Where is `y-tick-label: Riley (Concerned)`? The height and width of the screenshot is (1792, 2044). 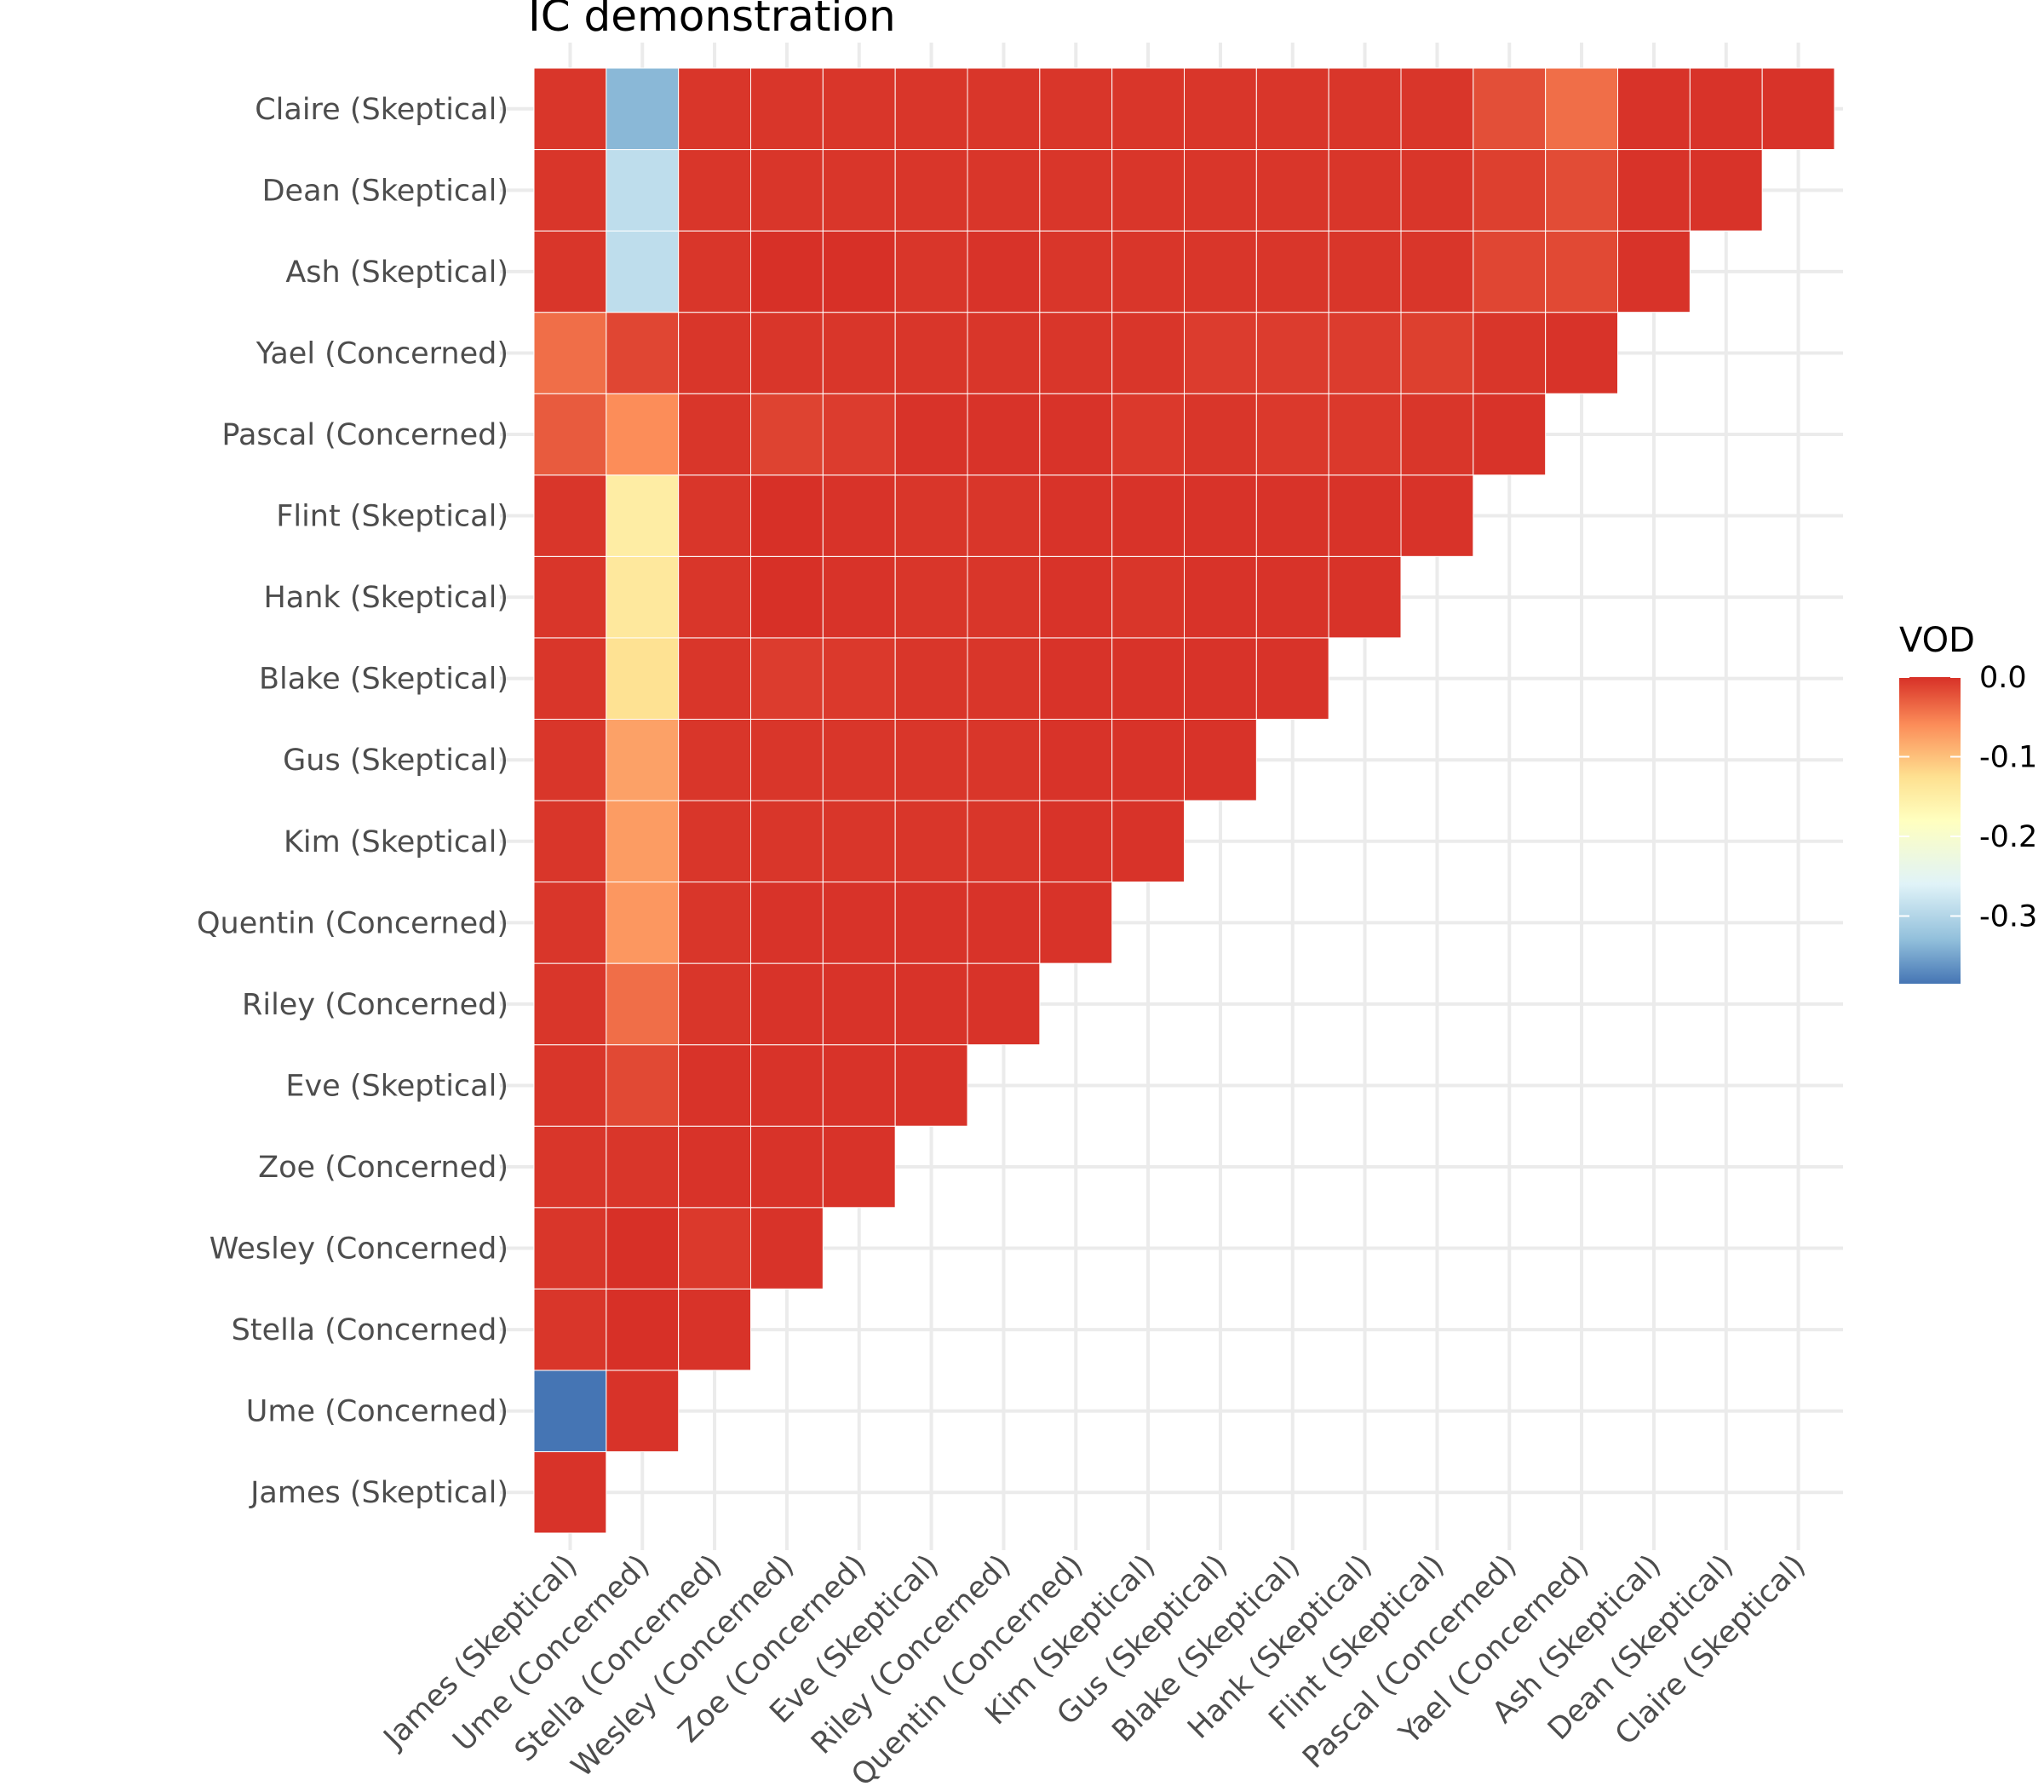 y-tick-label: Riley (Concerned) is located at coordinates (375, 1005).